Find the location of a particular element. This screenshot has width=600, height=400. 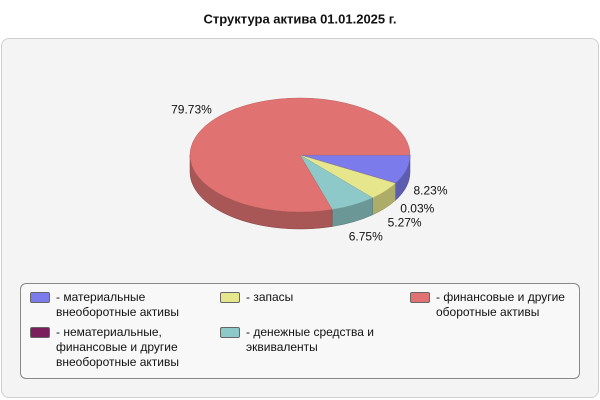

pie-slice is located at coordinates (300, 155).